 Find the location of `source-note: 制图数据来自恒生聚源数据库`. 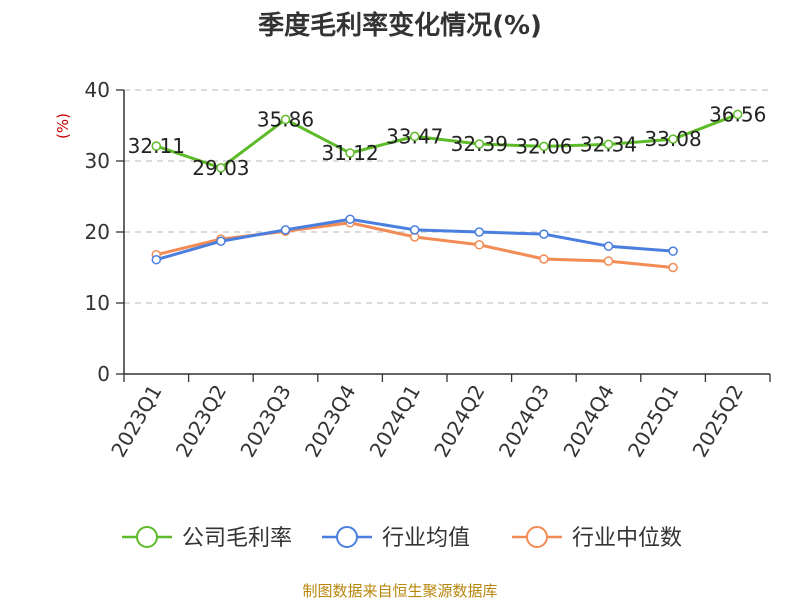

source-note: 制图数据来自恒生聚源数据库 is located at coordinates (399, 591).